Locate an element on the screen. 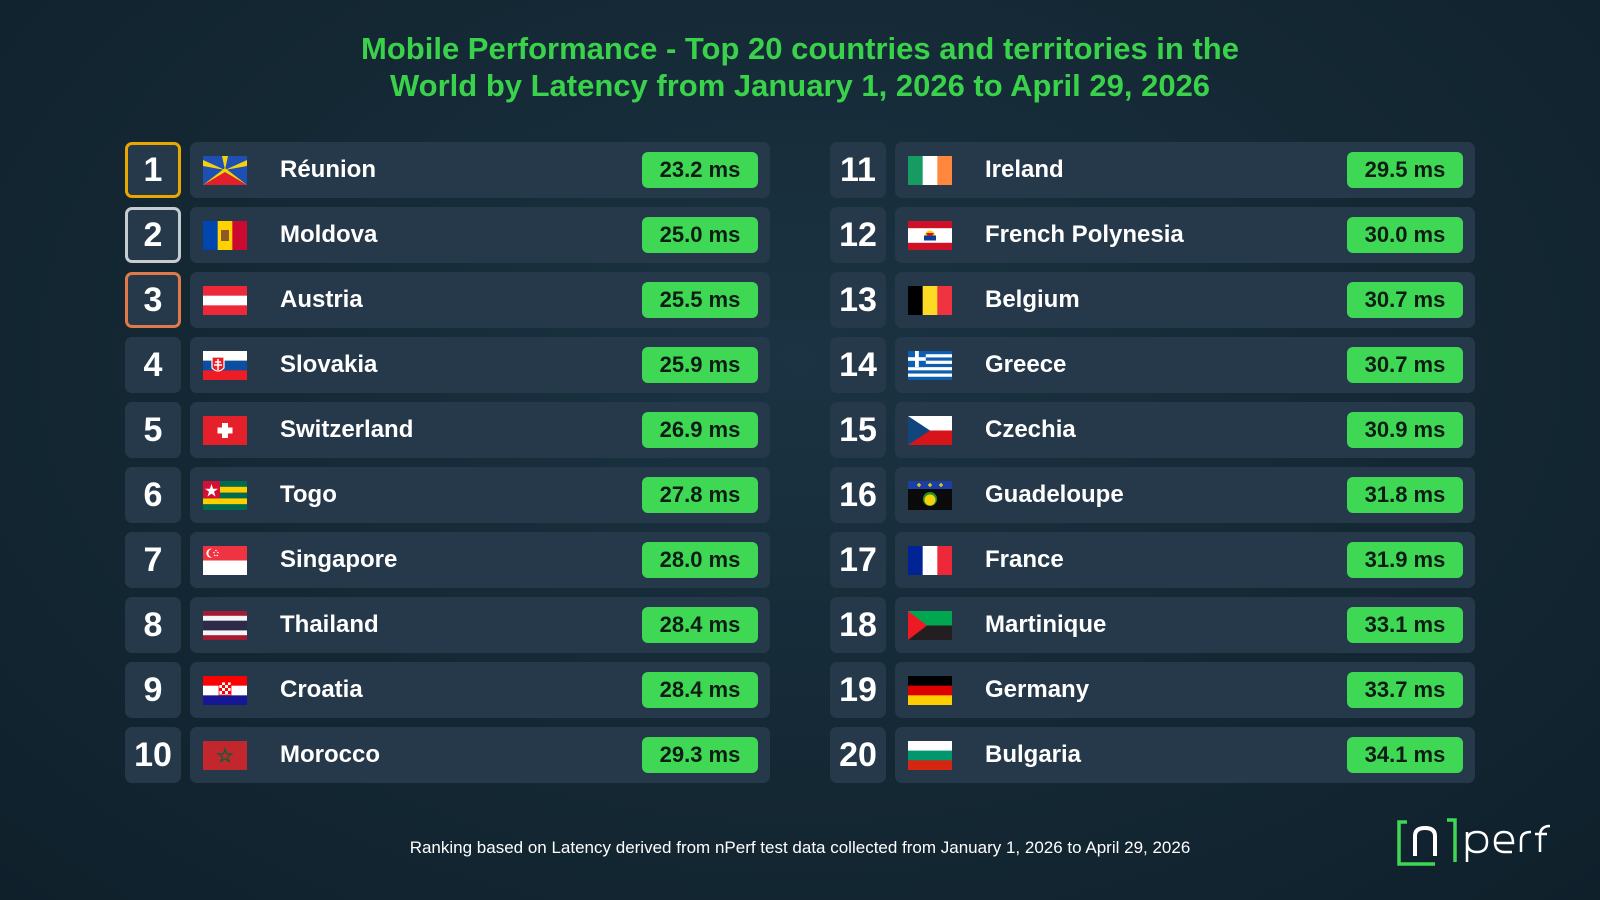 The width and height of the screenshot is (1600, 900). country-name: Greece is located at coordinates (1026, 364).